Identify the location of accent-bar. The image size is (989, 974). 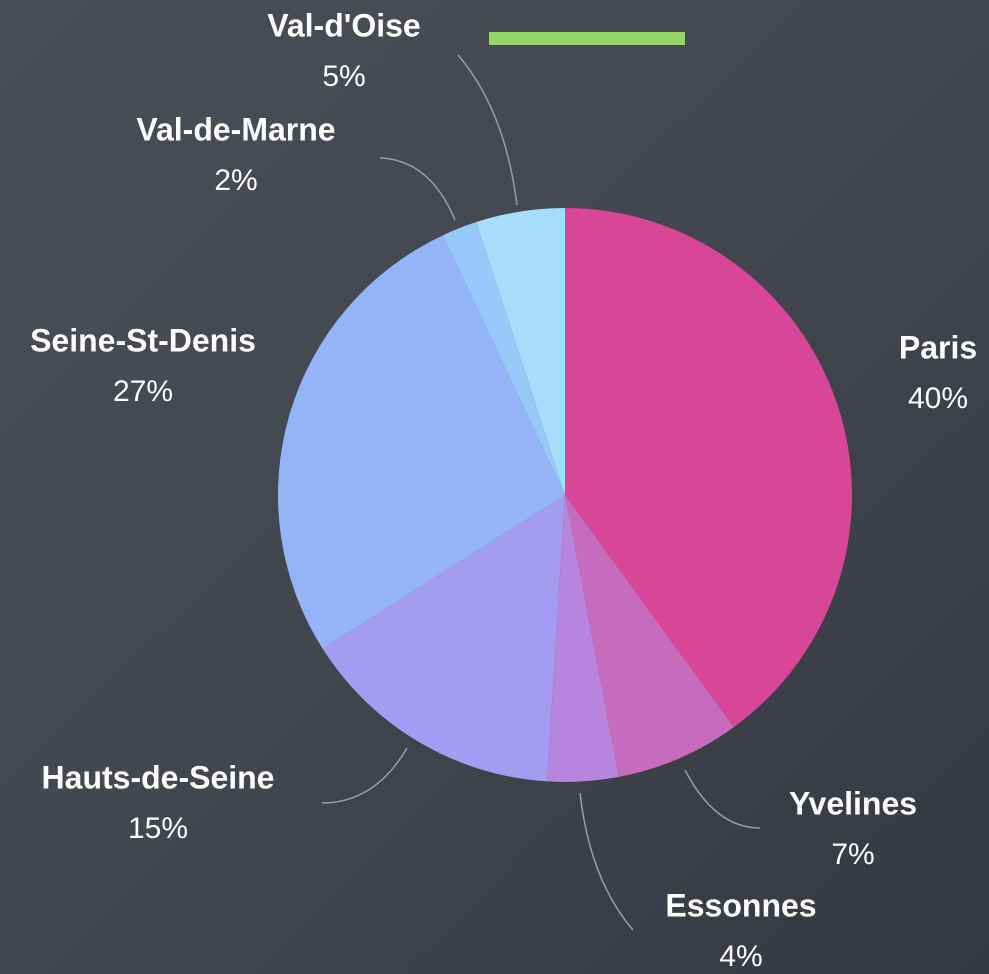
(587, 38).